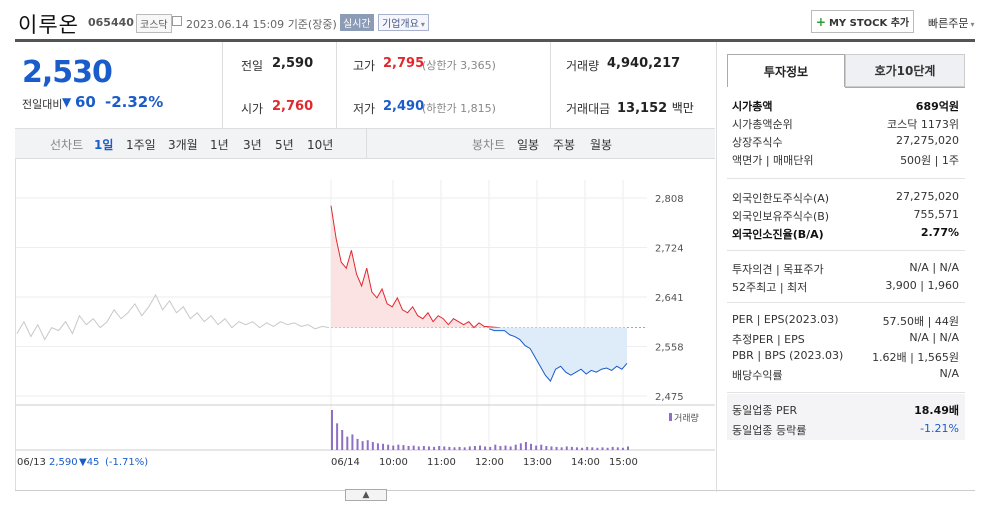 The height and width of the screenshot is (511, 988). Describe the element at coordinates (489, 462) in the screenshot. I see `x-tick-label: 12:00` at that location.